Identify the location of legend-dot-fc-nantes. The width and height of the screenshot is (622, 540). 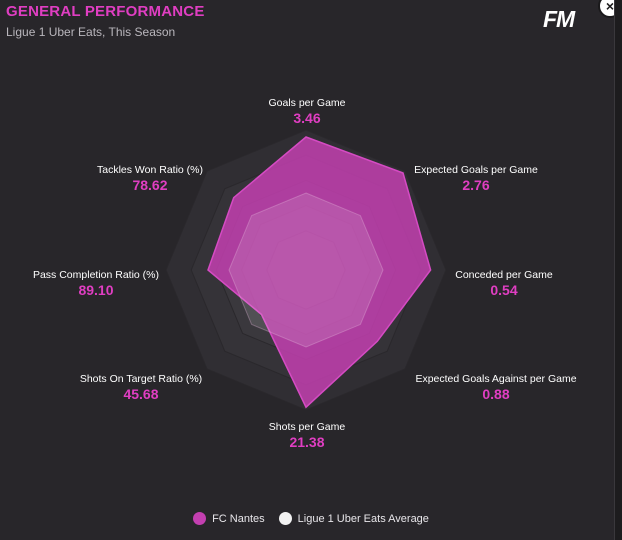
(200, 518).